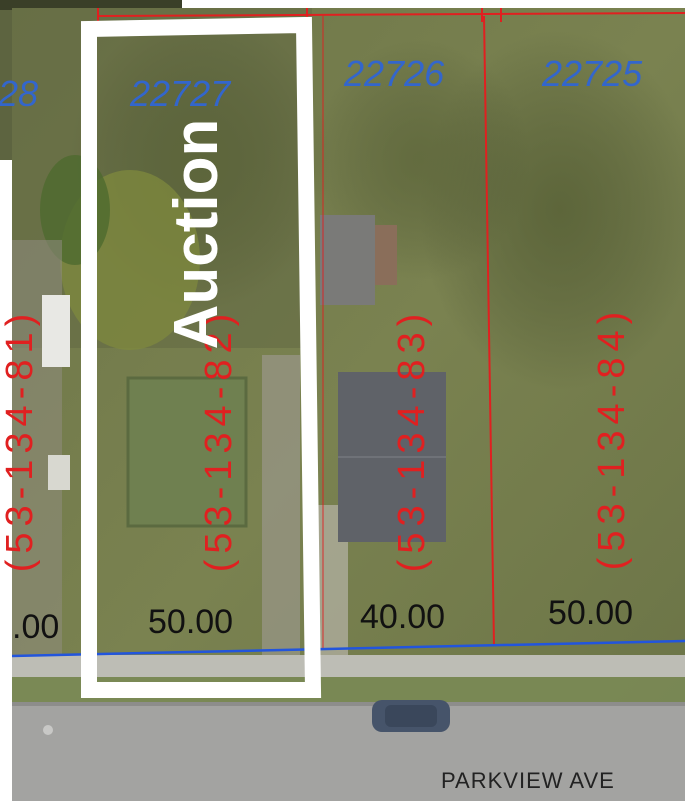  Describe the element at coordinates (412, 440) in the screenshot. I see `parcel-id: (53-134-83)` at that location.